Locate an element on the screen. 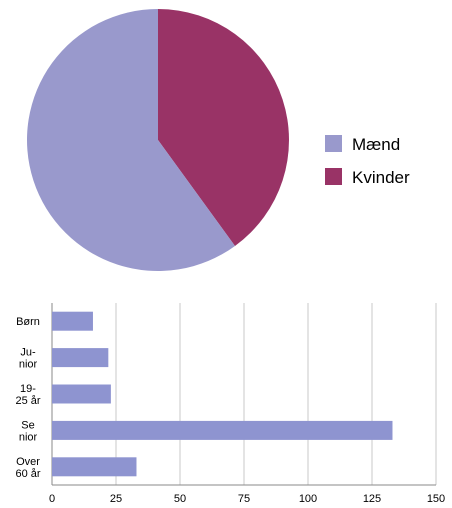 The width and height of the screenshot is (452, 508). bar-category-labels: Børn Ju-nior 19-25 år Se nior Over 60 år is located at coordinates (27, 398).